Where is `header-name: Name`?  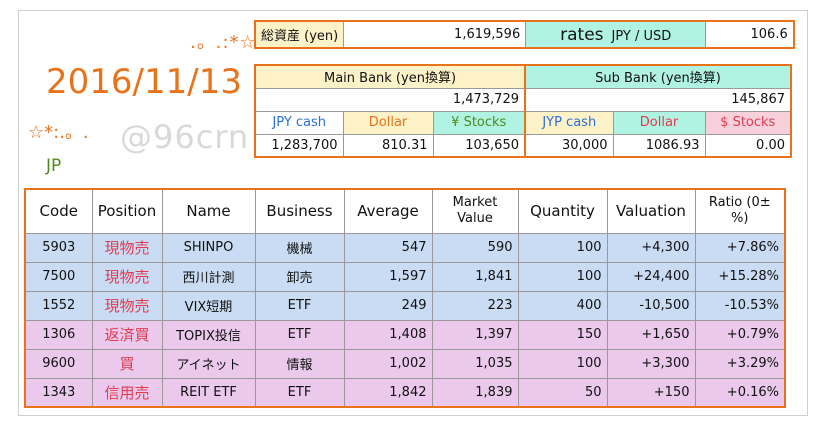 header-name: Name is located at coordinates (208, 211).